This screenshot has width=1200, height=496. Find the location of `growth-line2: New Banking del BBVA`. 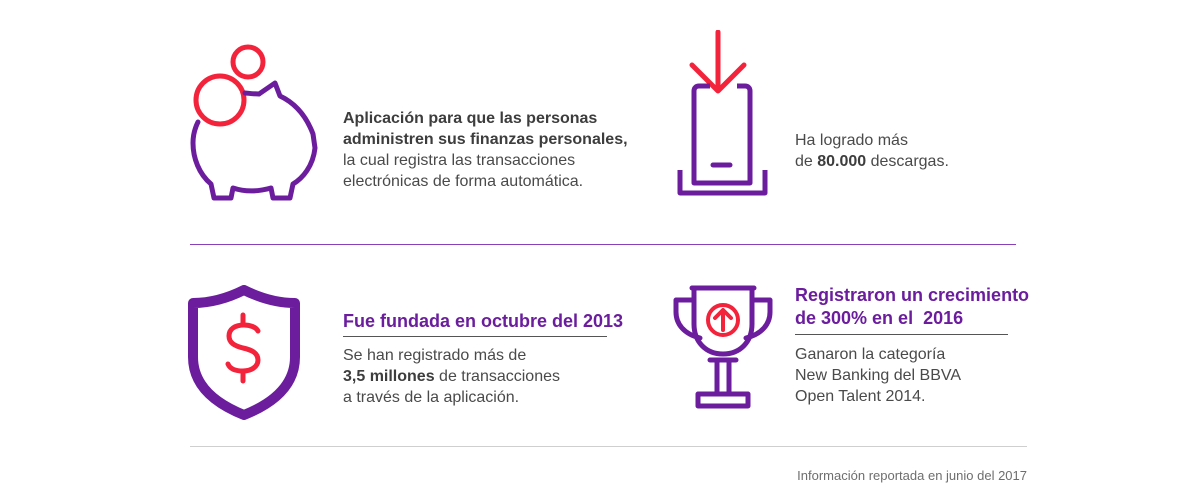

growth-line2: New Banking del BBVA is located at coordinates (878, 375).